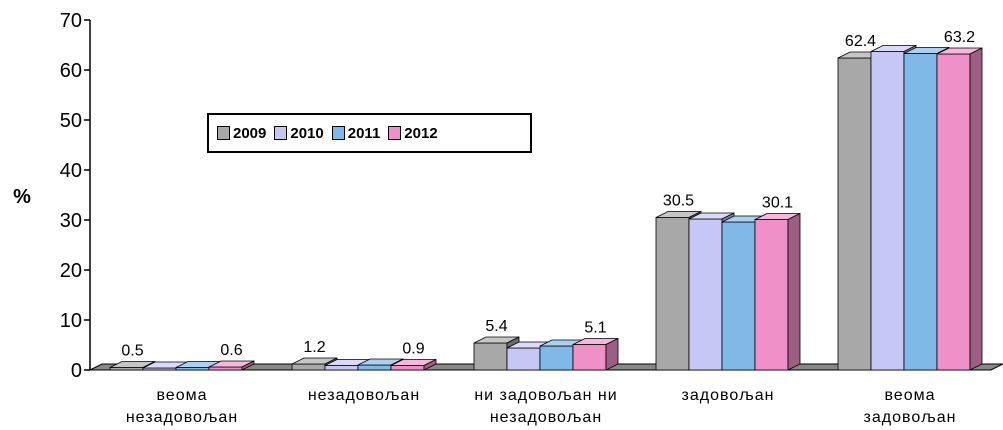  I want to click on legend-item-2009: 2009, so click(241, 133).